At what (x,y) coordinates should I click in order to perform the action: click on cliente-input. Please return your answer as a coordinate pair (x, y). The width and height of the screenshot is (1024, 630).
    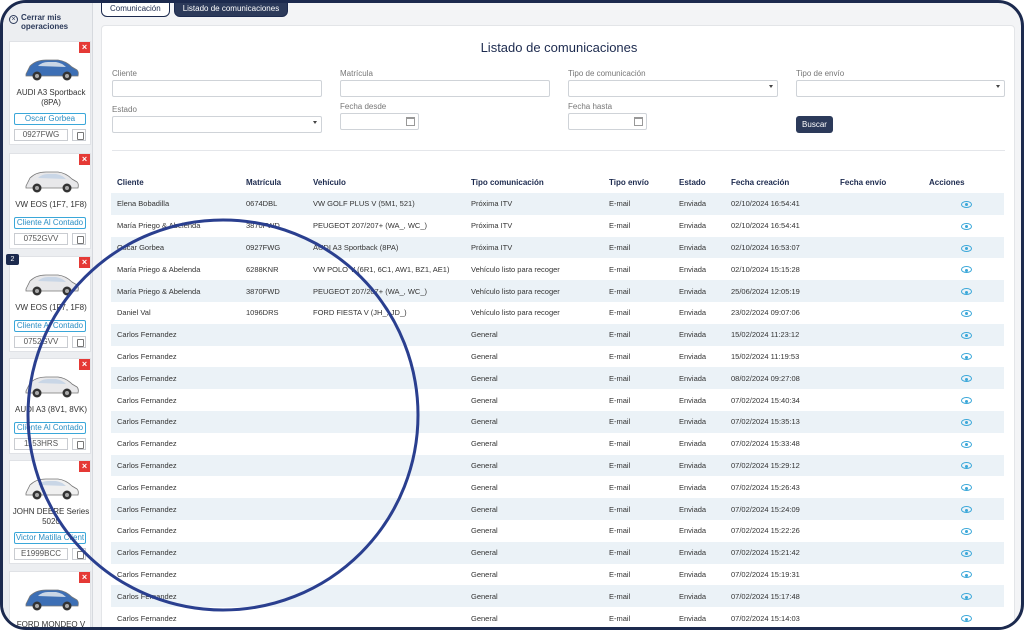
    Looking at the image, I should click on (217, 88).